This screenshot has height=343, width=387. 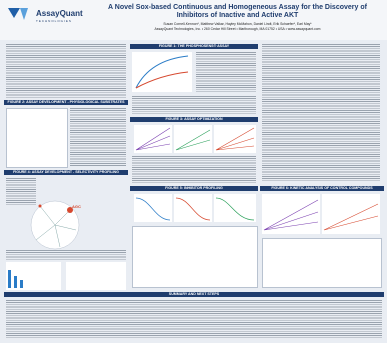 I want to click on section-heading: FIGURE 3: ASSAY OPTIMIZATION, so click(x=194, y=119).